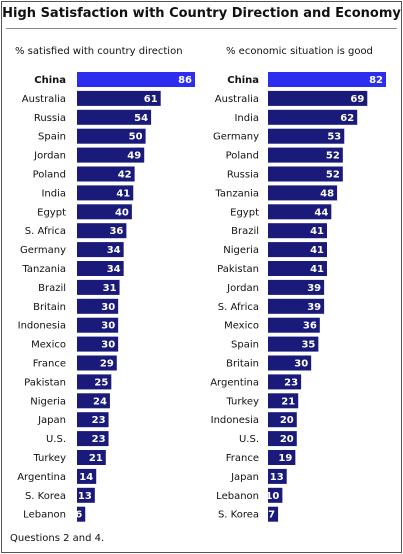 This screenshot has height=554, width=403. What do you see at coordinates (104, 212) in the screenshot?
I see `direction-bar-egypt` at bounding box center [104, 212].